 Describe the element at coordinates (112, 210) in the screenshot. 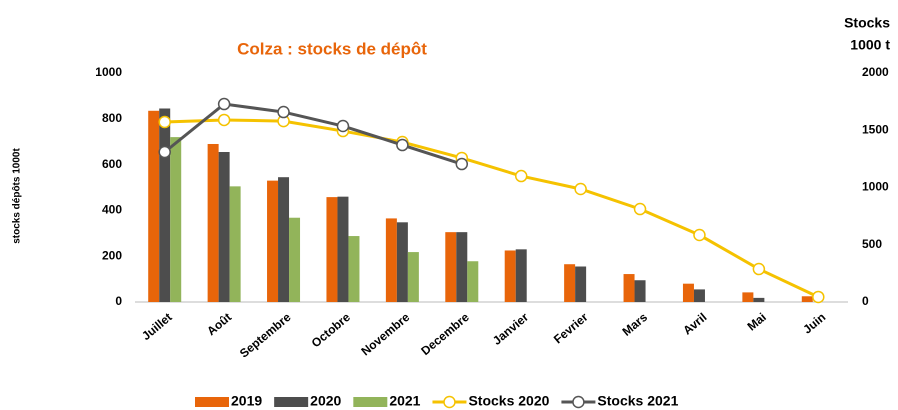

I see `y-tick-label: 400` at that location.